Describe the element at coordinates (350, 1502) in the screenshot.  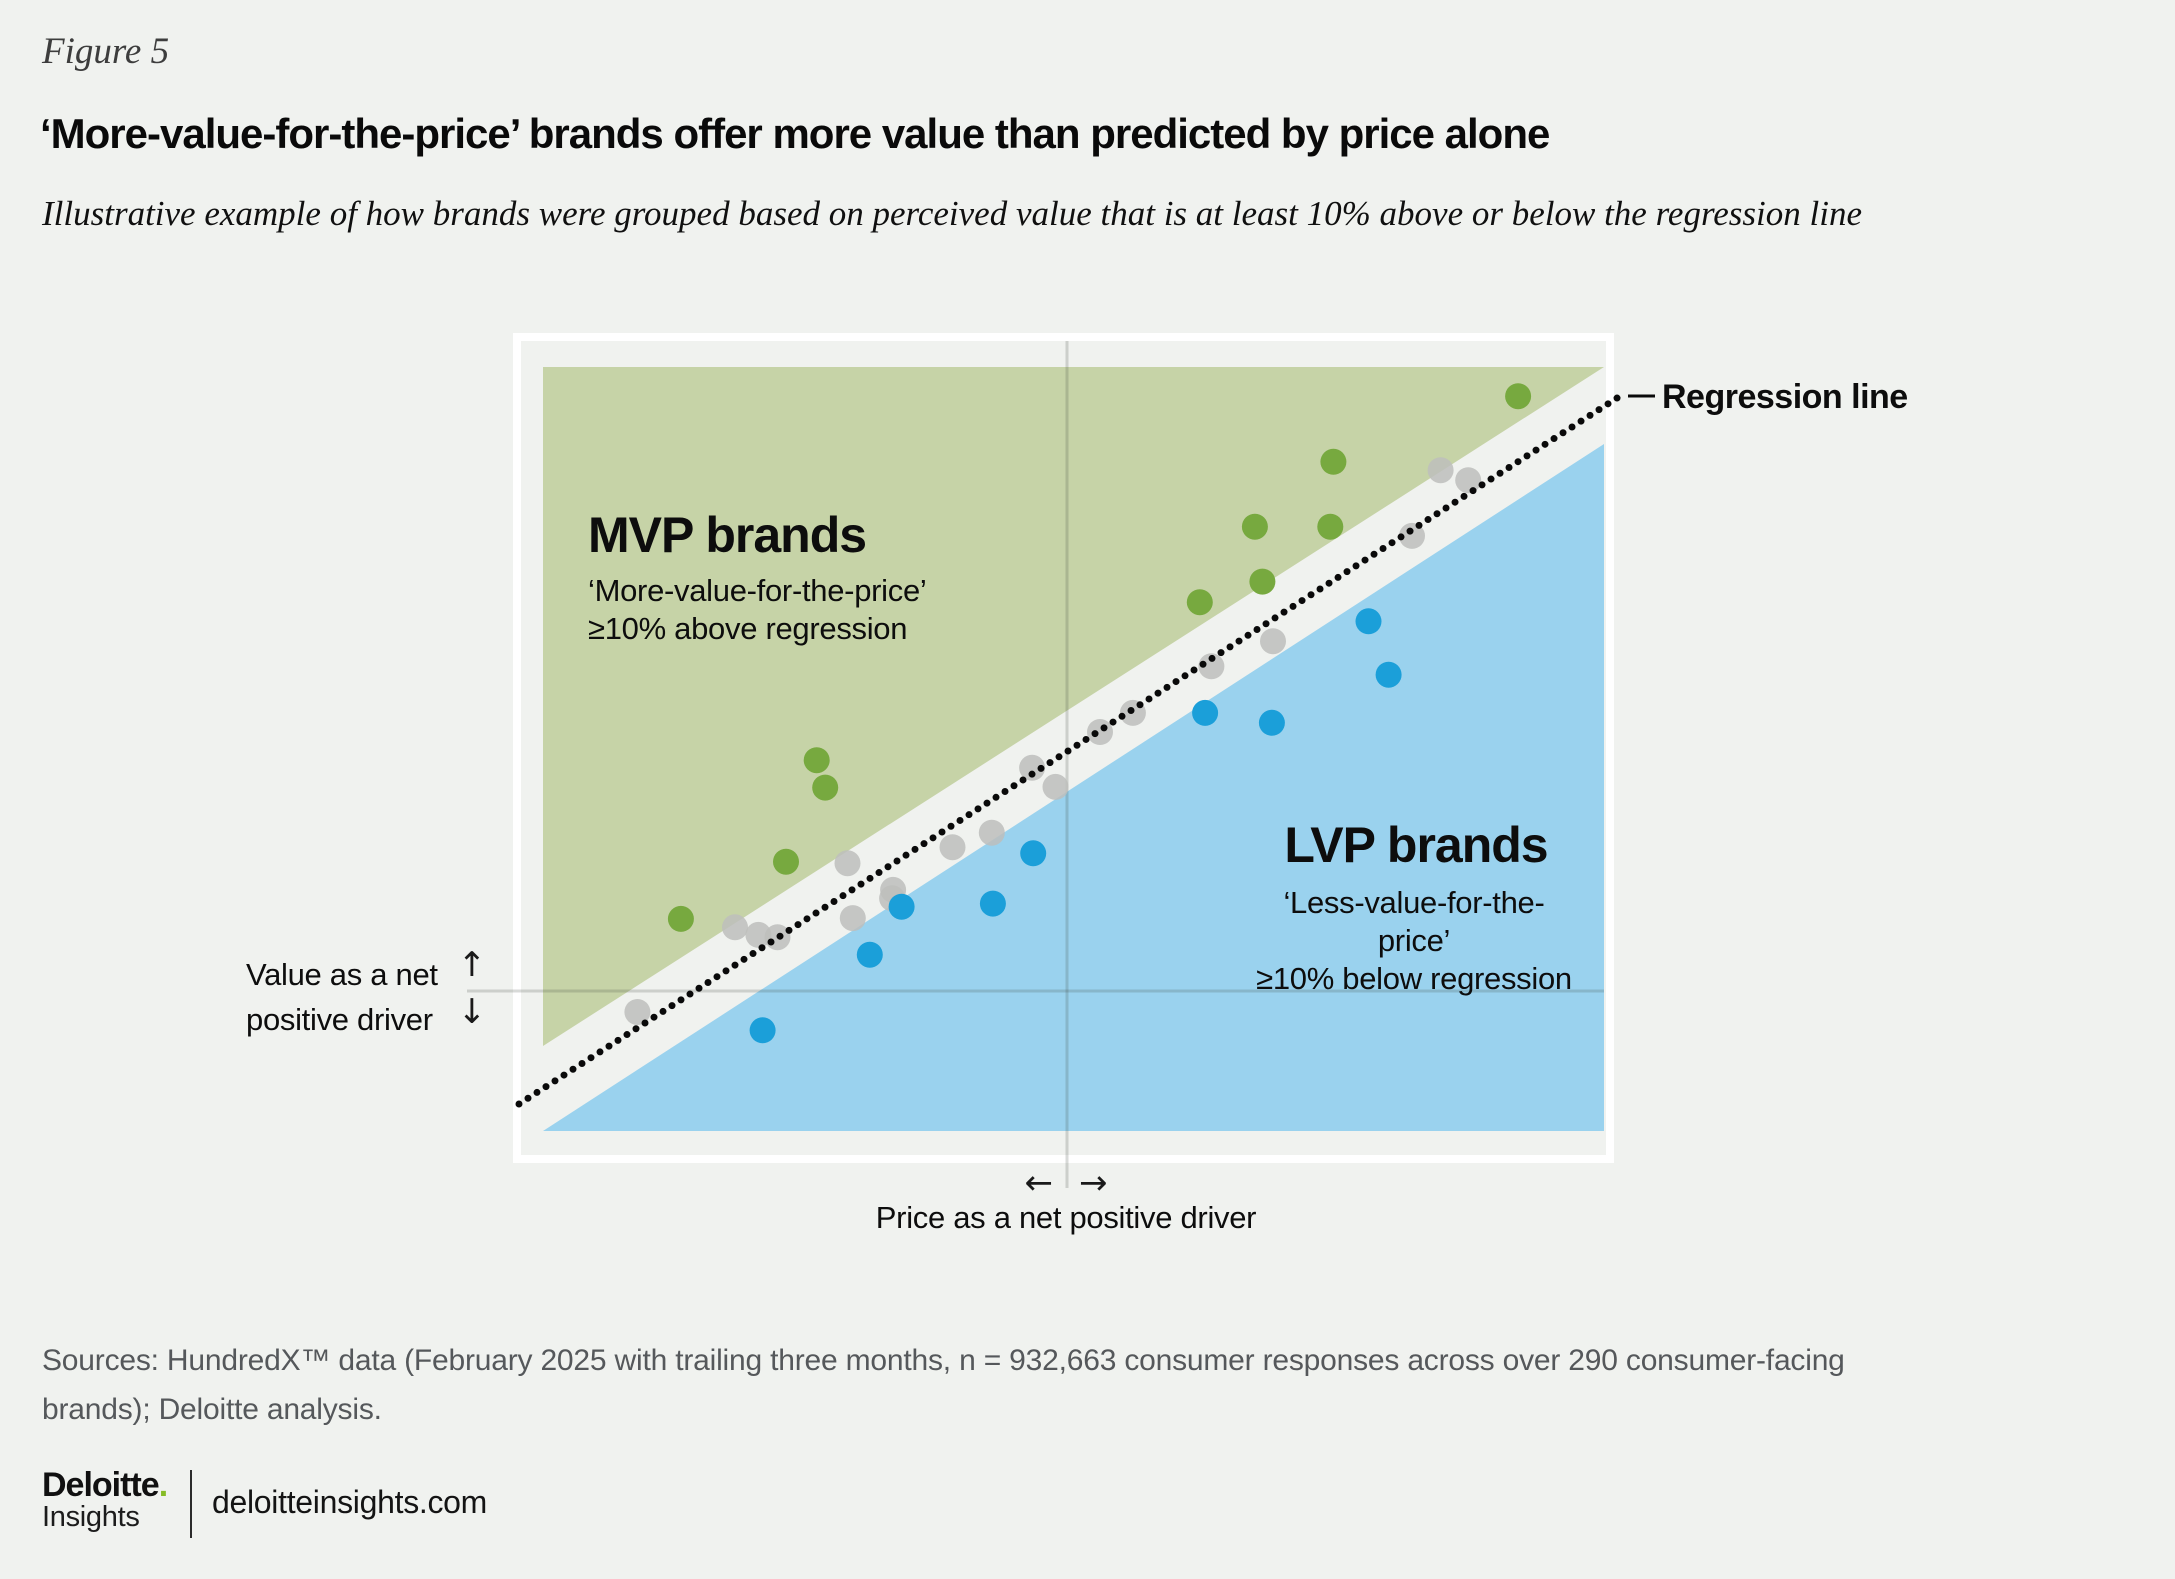
I see `site-url: deloitteinsights.com` at that location.